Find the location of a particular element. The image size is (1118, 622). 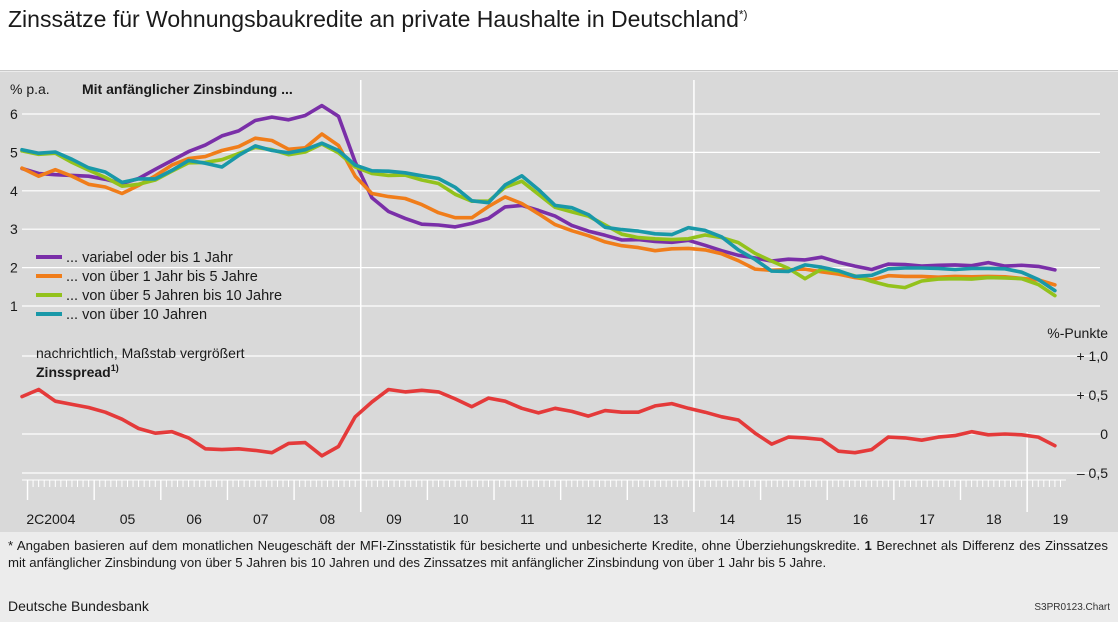

title-footnote-marker: *) is located at coordinates (743, 14).